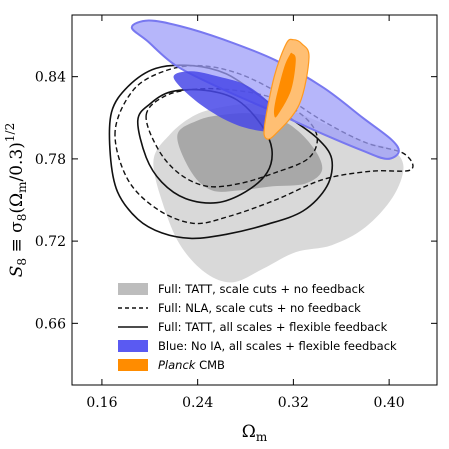 This screenshot has height=449, width=449. Describe the element at coordinates (255, 433) in the screenshot. I see `x-axis-label: Ωm` at that location.